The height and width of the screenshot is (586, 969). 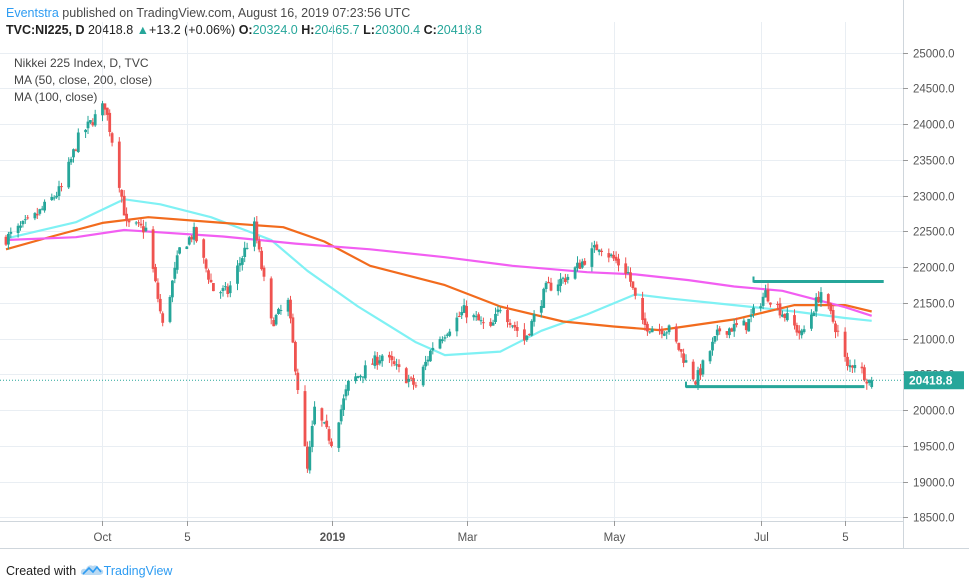 I want to click on legend-ma1: MA (50, close, 200, close), so click(x=83, y=80).